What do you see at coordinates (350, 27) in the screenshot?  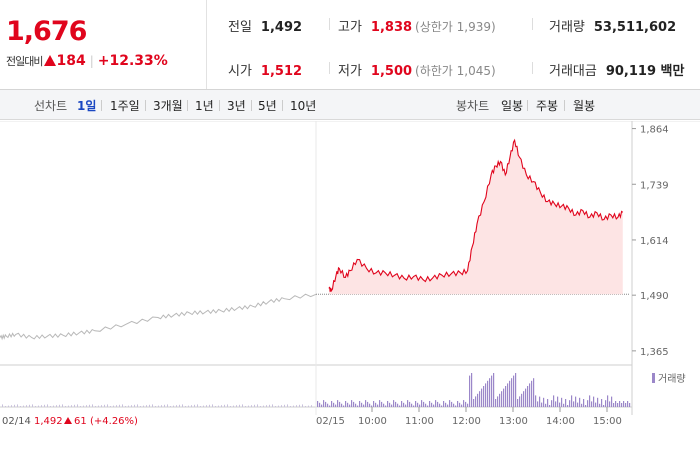 I see `high-label: 고가` at bounding box center [350, 27].